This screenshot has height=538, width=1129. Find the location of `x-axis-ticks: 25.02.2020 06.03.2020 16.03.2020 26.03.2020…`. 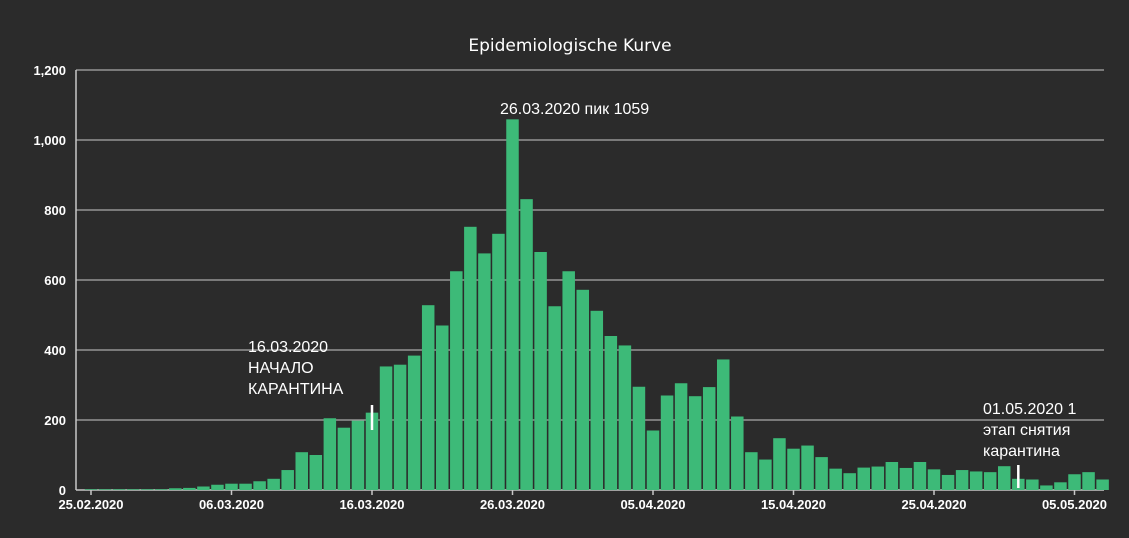

x-axis-ticks: 25.02.2020 06.03.2020 16.03.2020 26.03.2020… is located at coordinates (582, 501).